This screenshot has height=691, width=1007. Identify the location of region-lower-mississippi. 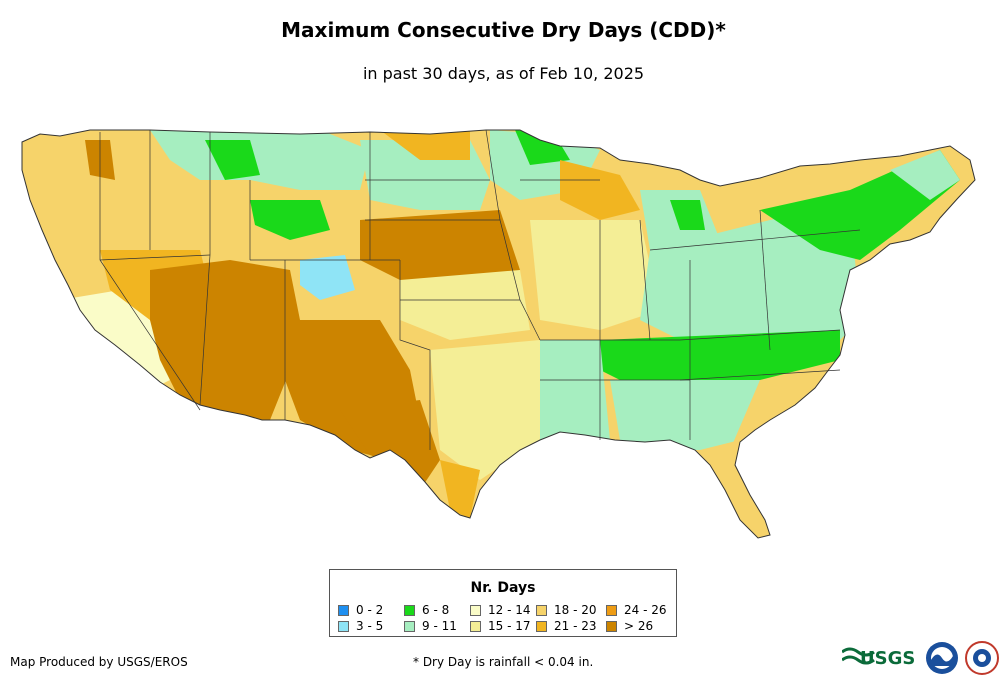
(575, 390).